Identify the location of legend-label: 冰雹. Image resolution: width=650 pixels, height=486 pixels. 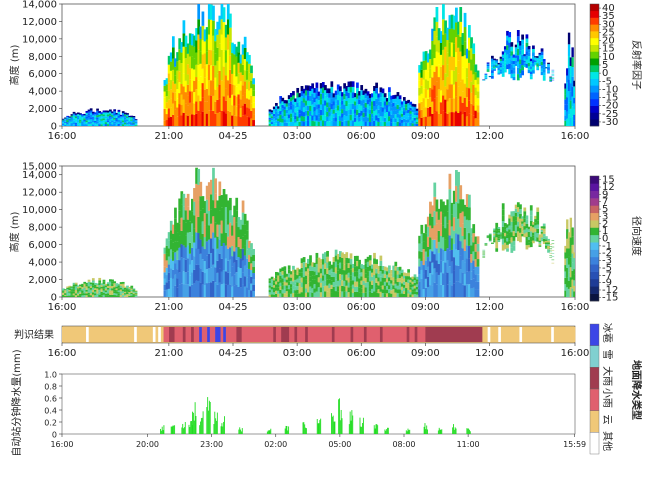
(607, 333).